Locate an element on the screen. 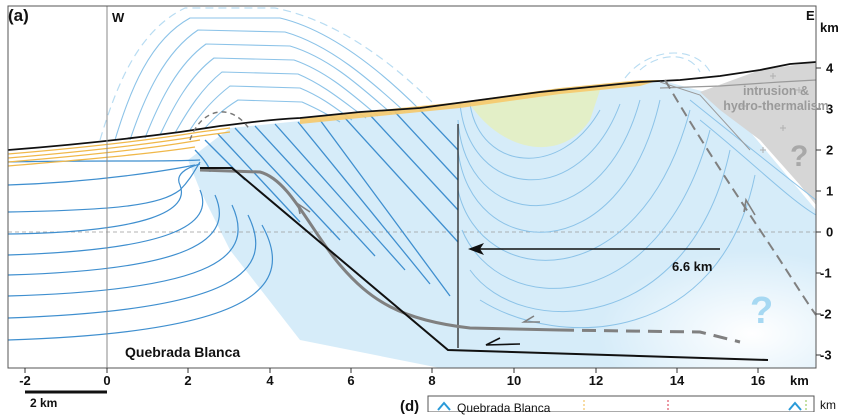  x-axis-unit: km is located at coordinates (799, 380).